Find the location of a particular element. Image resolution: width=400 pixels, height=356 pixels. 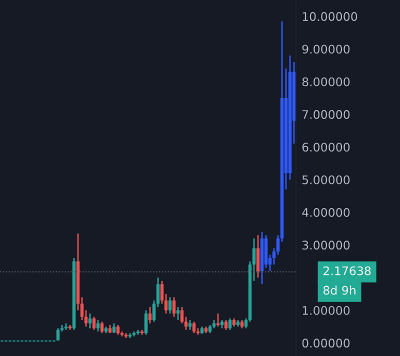

y-tick-label: 9.00000 is located at coordinates (326, 49).